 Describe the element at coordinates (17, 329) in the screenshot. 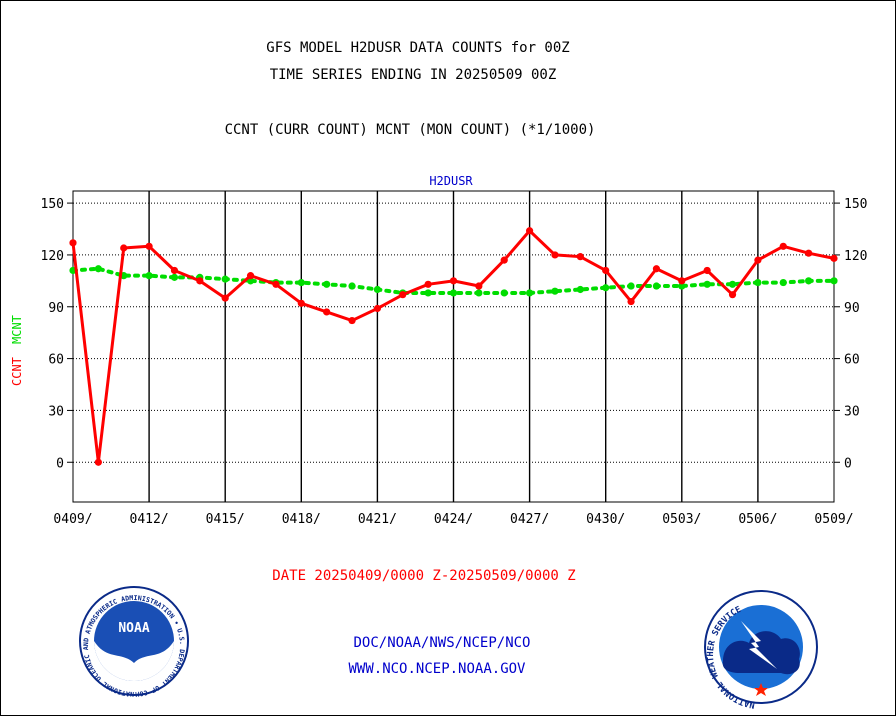

I see `y-axis-label-mcnt: MCNT` at that location.